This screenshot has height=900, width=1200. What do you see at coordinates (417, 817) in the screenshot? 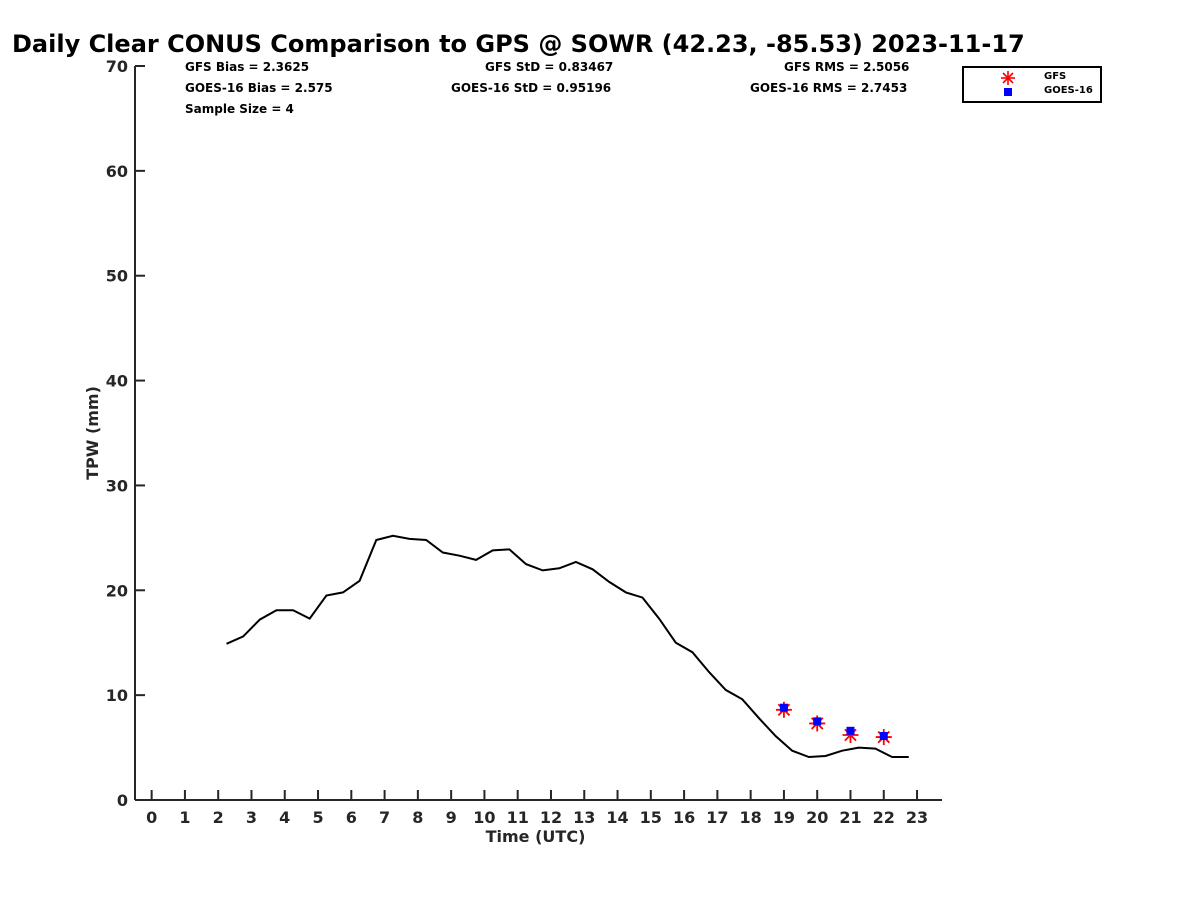
I see `x-tick-label: 8` at bounding box center [417, 817].